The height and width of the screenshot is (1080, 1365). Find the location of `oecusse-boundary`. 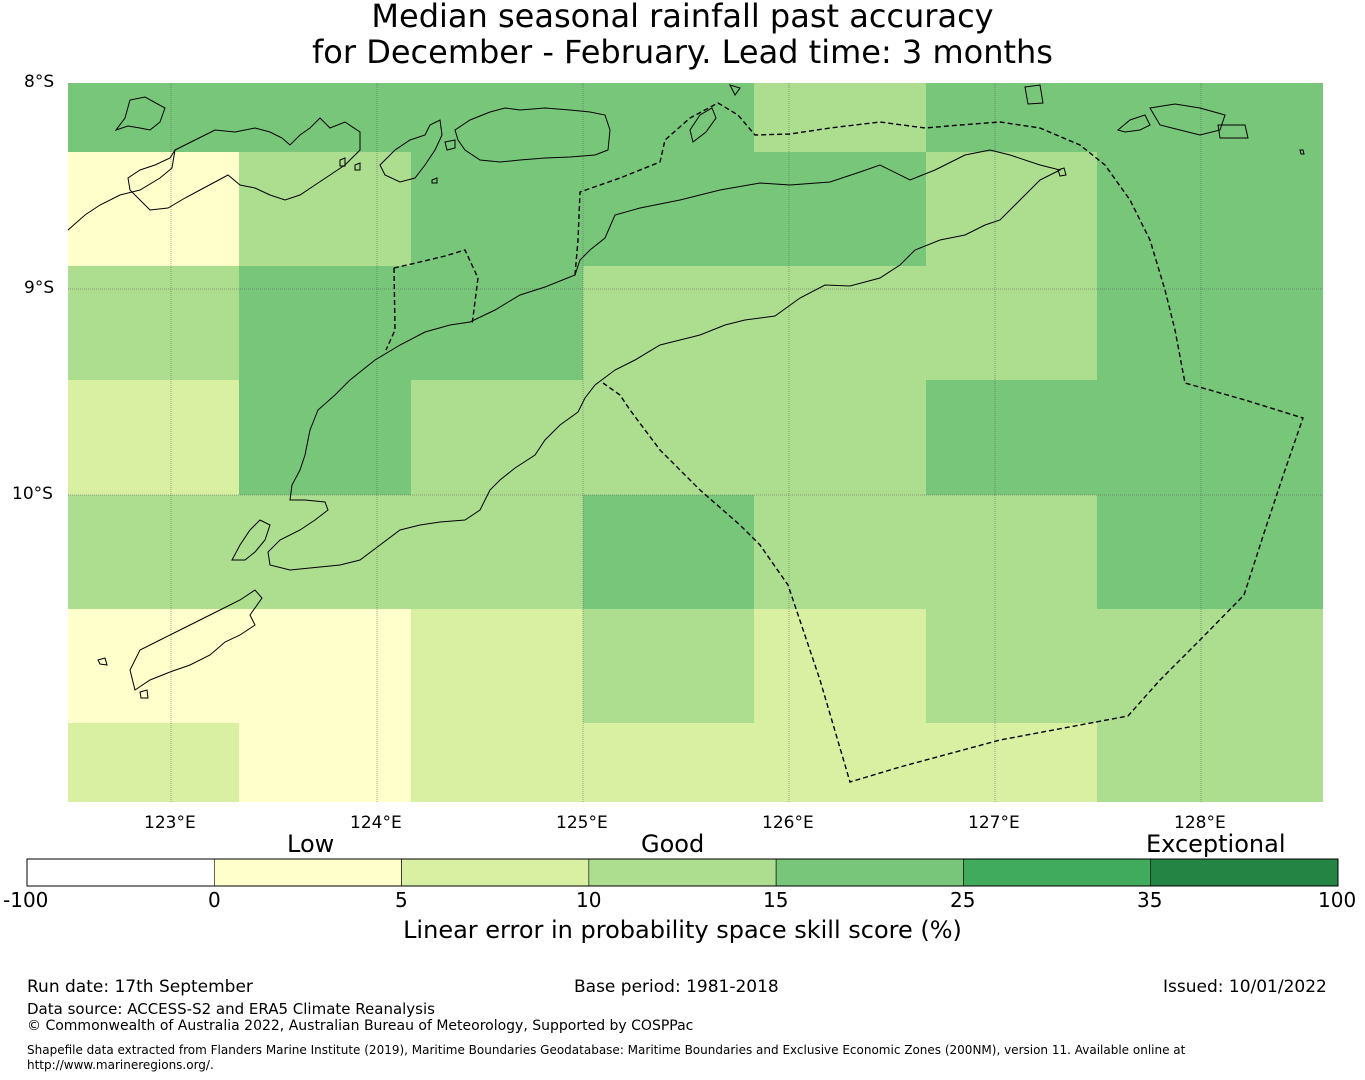

oecusse-boundary is located at coordinates (432, 300).